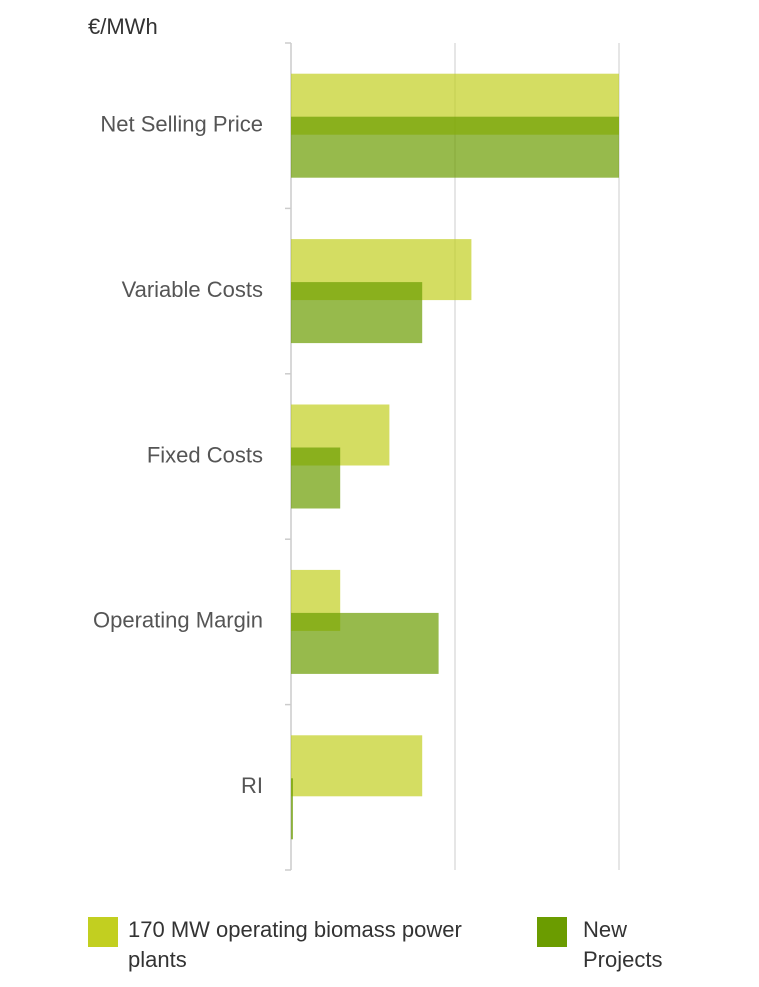  Describe the element at coordinates (623, 944) in the screenshot. I see `legend-label: New Projects` at that location.